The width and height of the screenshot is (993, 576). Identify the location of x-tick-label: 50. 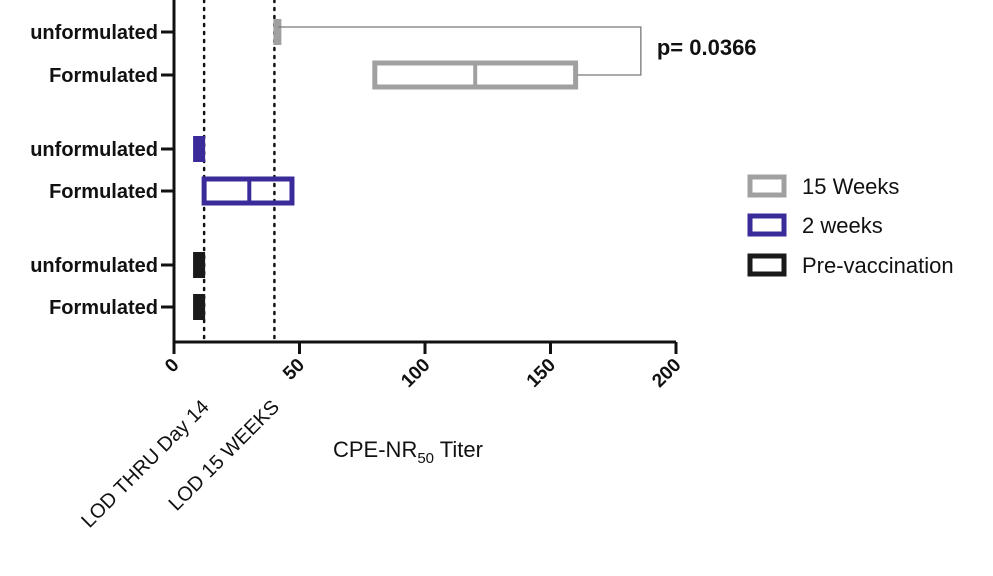
(294, 370).